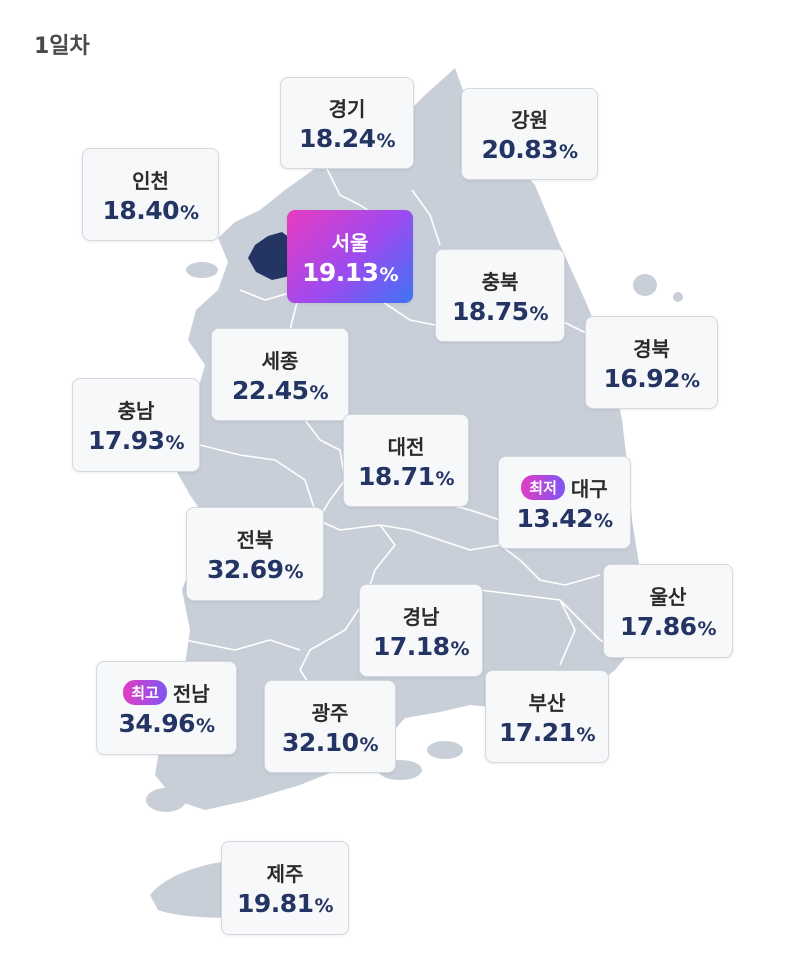 Image resolution: width=800 pixels, height=965 pixels. I want to click on region-name: 인천, so click(150, 180).